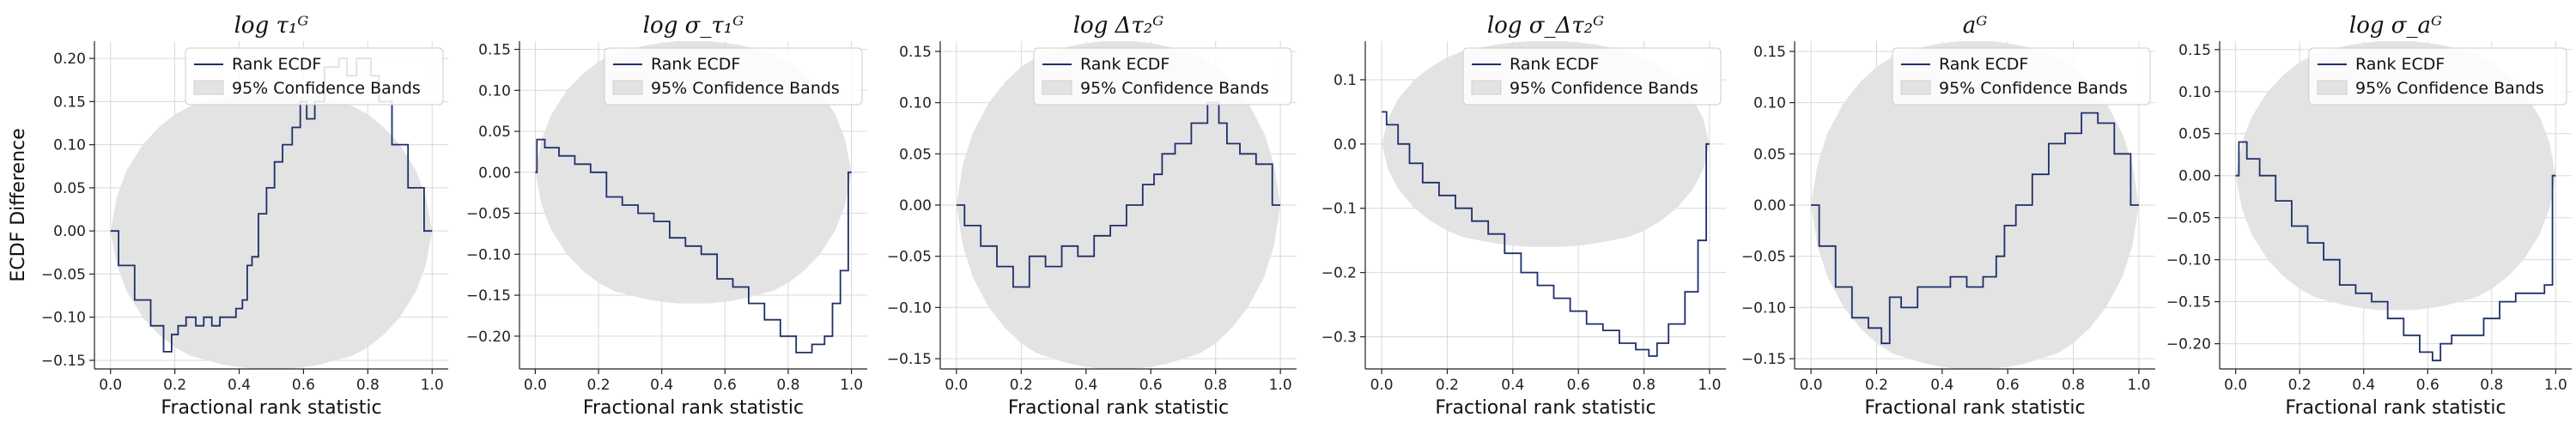 Image resolution: width=2576 pixels, height=429 pixels. Describe the element at coordinates (69, 60) in the screenshot. I see `y-tick-label: 0.20` at that location.